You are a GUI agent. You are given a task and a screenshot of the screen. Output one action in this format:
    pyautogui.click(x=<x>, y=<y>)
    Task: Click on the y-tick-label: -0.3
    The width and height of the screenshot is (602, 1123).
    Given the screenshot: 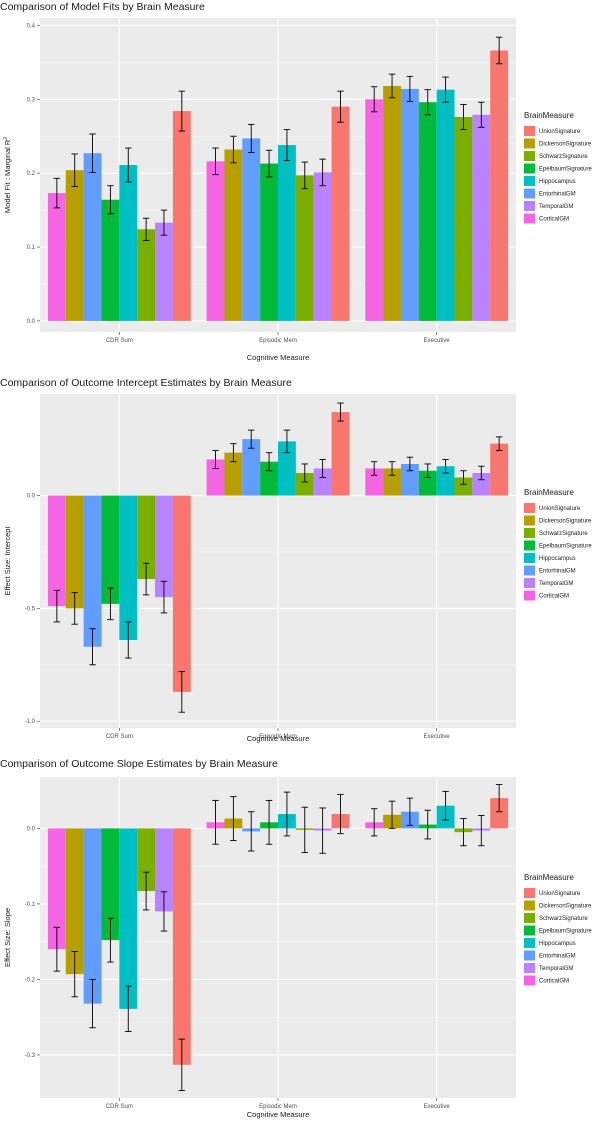 What is the action you would take?
    pyautogui.click(x=30, y=1056)
    